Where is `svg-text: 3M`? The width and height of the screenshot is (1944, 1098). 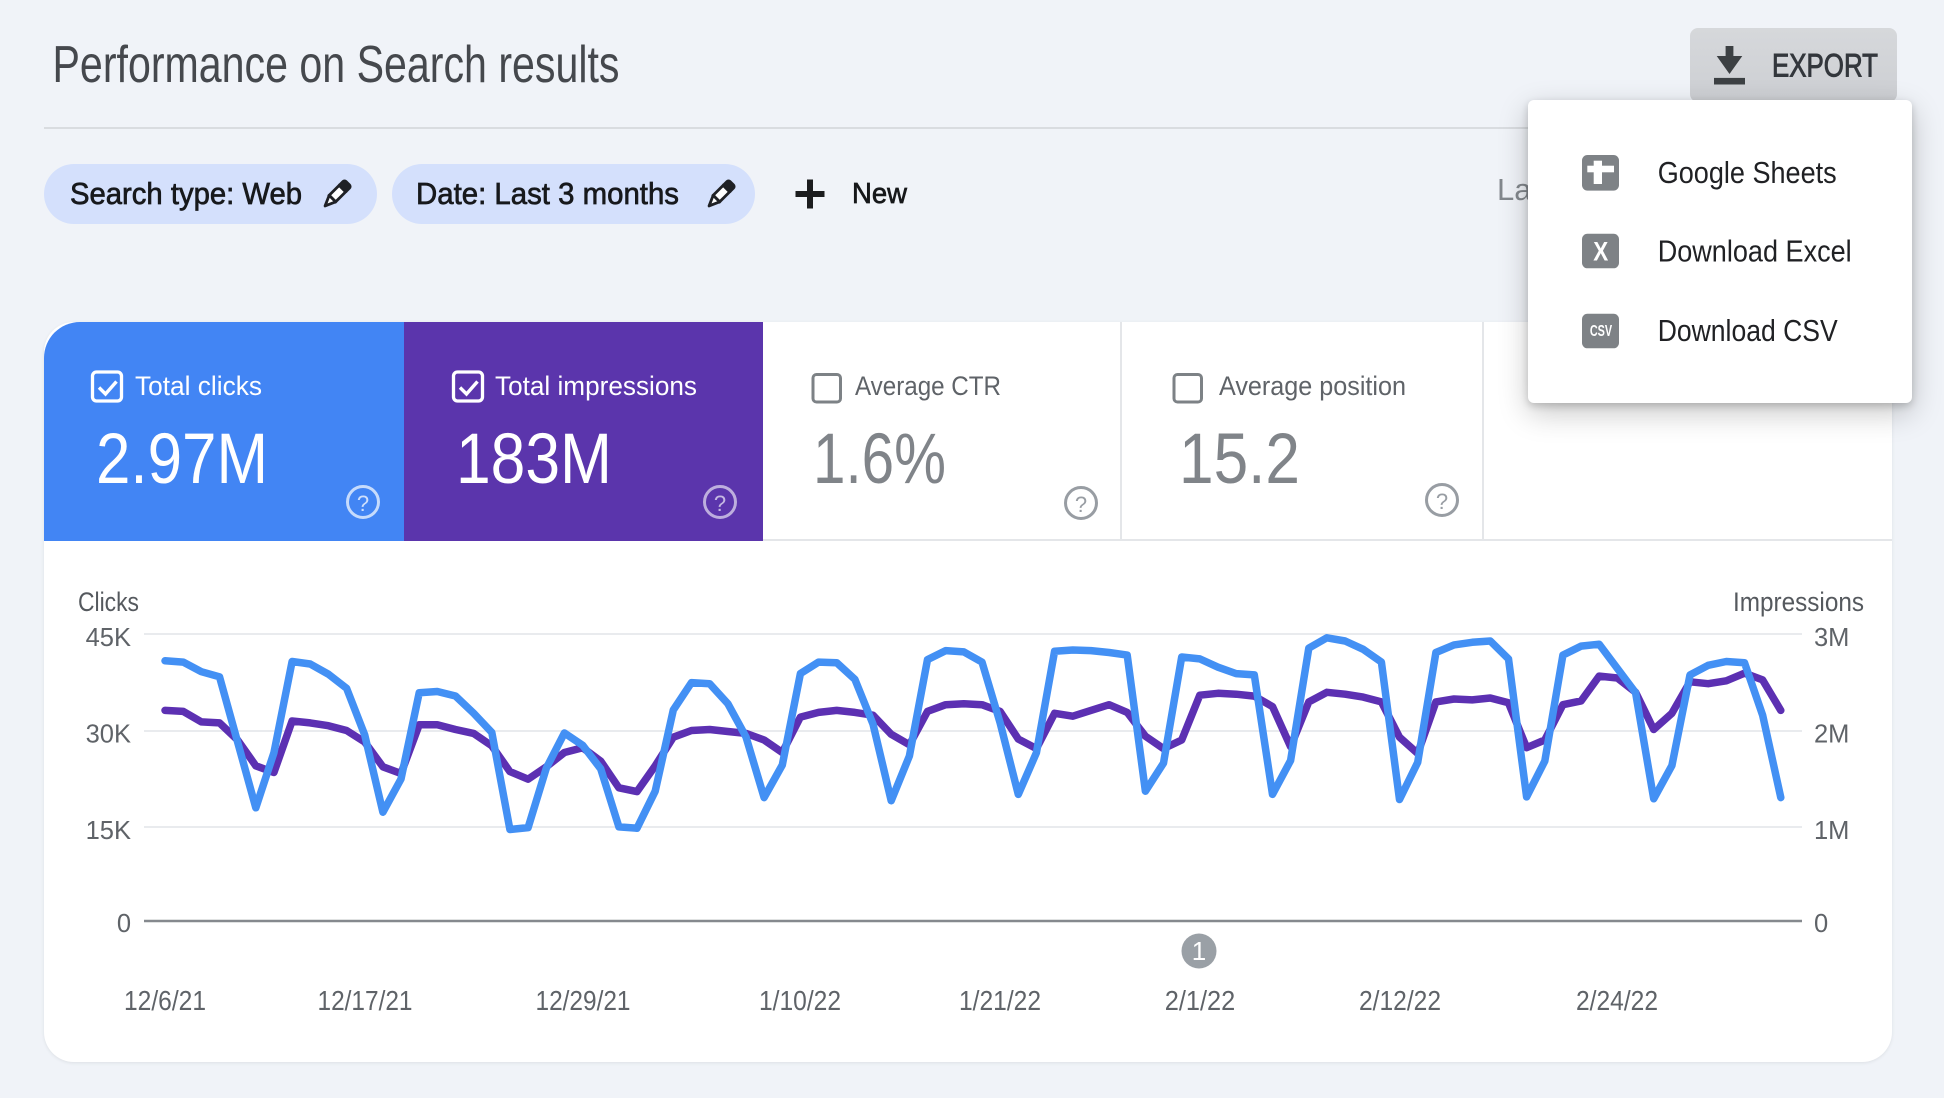 svg-text: 3M is located at coordinates (1831, 638).